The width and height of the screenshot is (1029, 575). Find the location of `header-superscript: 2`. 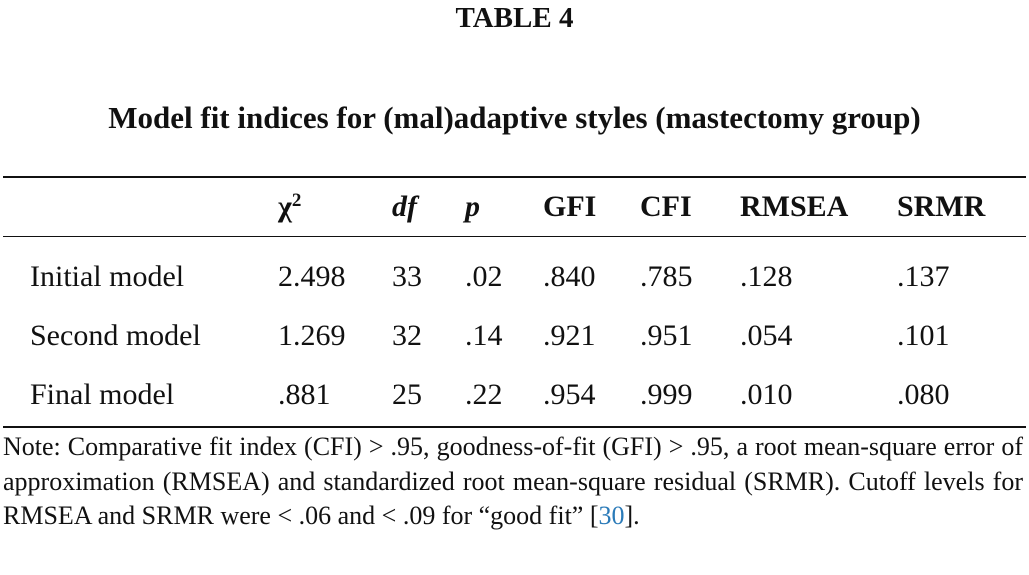

header-superscript: 2 is located at coordinates (296, 200).